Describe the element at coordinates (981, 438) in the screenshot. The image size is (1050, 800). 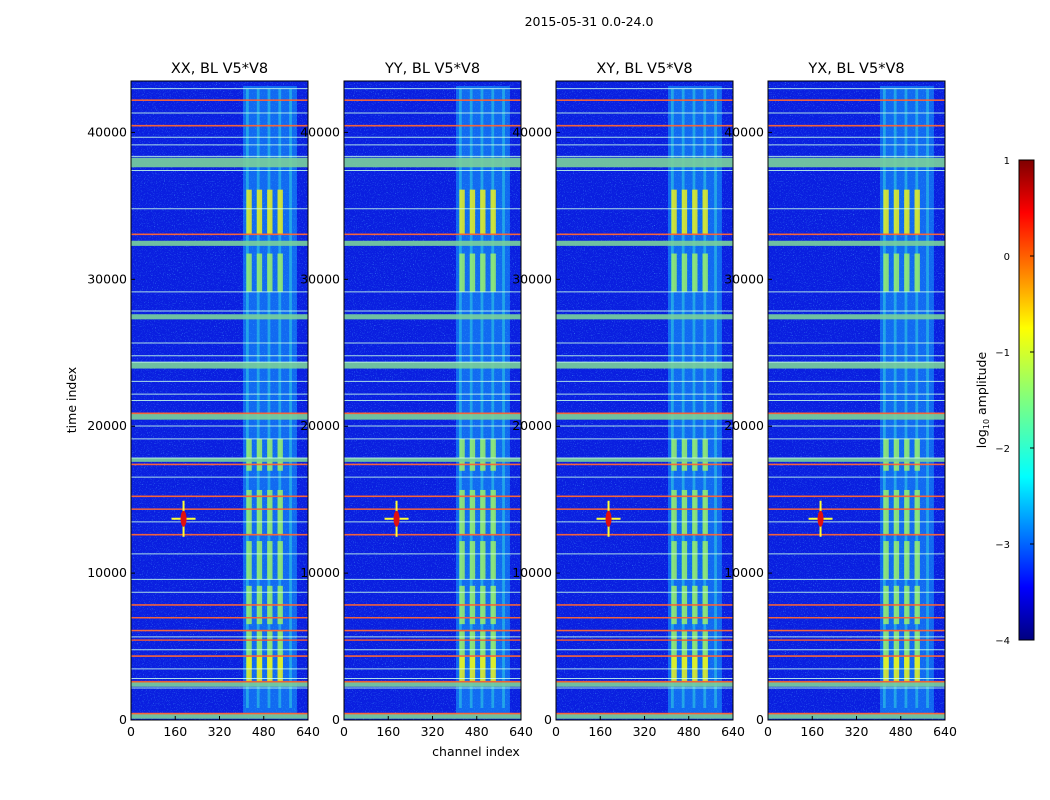
I see `colorbar-label-main: log` at that location.